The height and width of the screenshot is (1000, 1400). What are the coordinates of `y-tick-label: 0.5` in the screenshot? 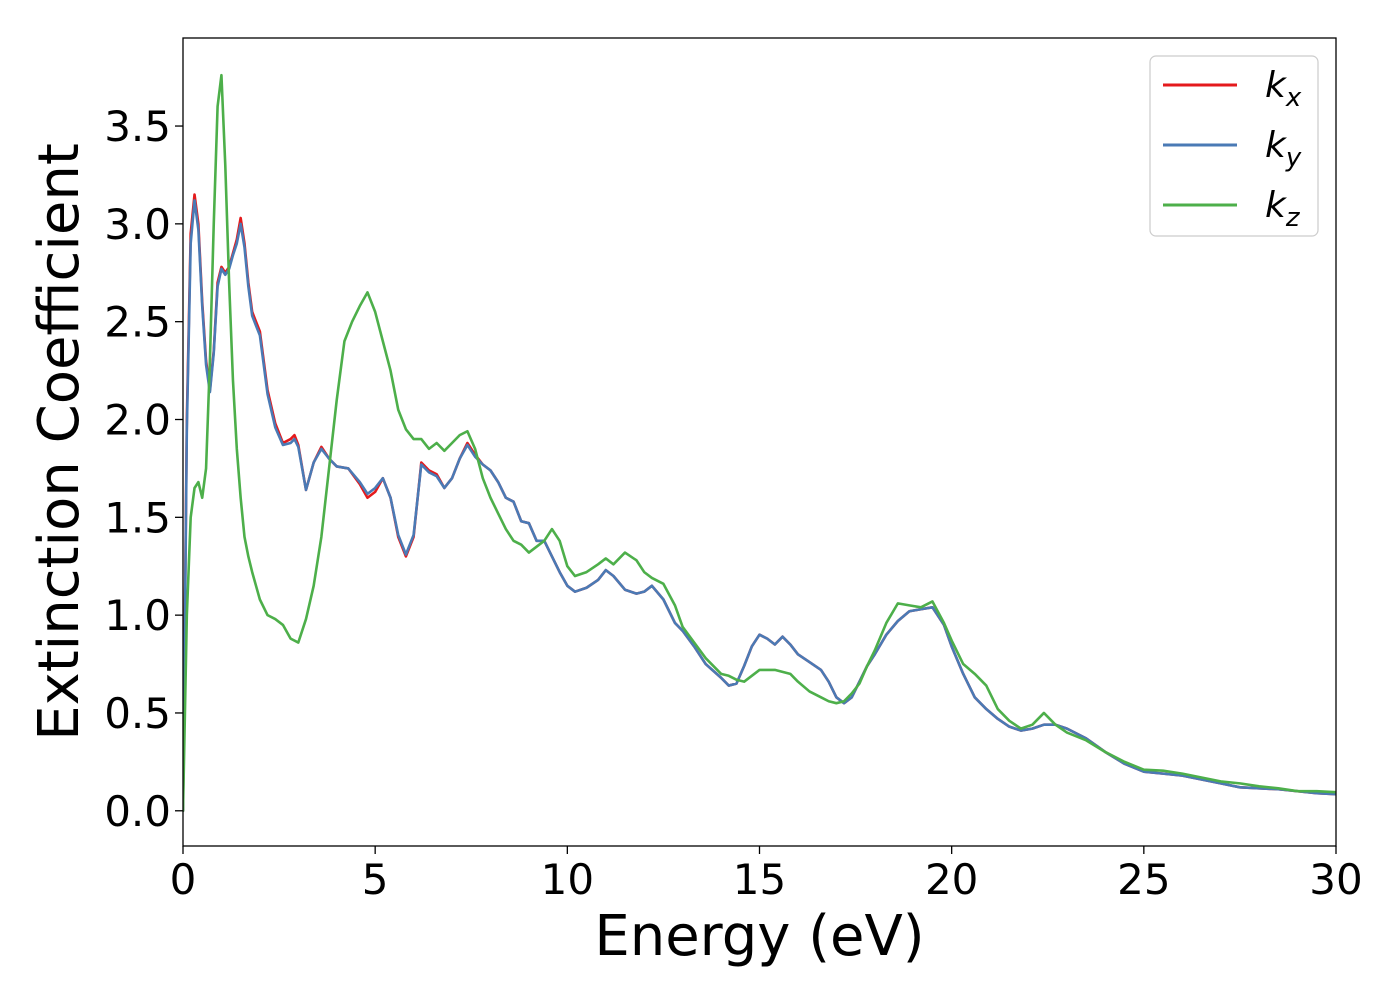 It's located at (137, 713).